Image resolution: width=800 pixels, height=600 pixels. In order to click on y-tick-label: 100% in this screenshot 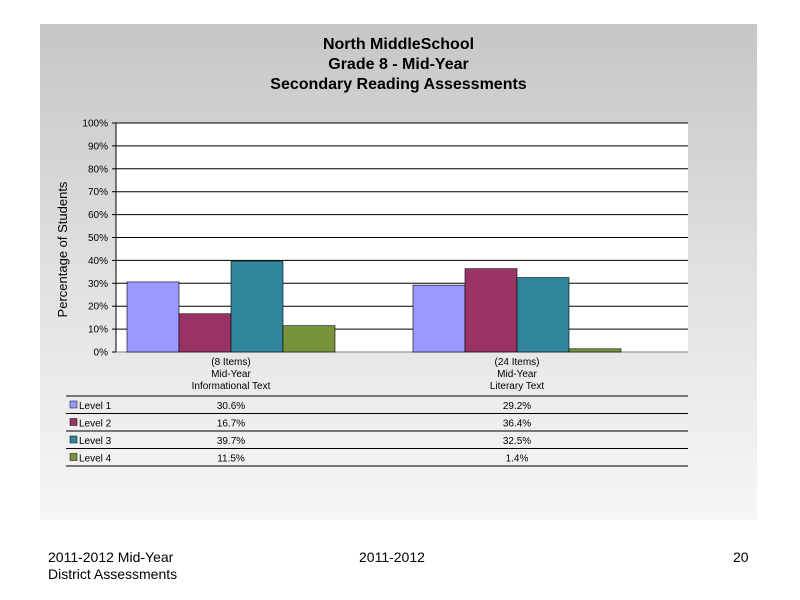, I will do `click(95, 124)`.